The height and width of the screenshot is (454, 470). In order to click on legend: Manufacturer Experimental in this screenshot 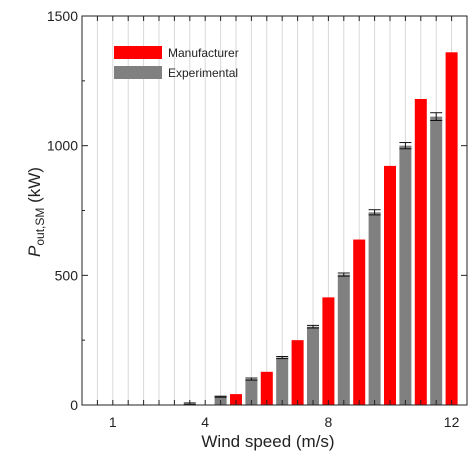, I will do `click(176, 63)`.